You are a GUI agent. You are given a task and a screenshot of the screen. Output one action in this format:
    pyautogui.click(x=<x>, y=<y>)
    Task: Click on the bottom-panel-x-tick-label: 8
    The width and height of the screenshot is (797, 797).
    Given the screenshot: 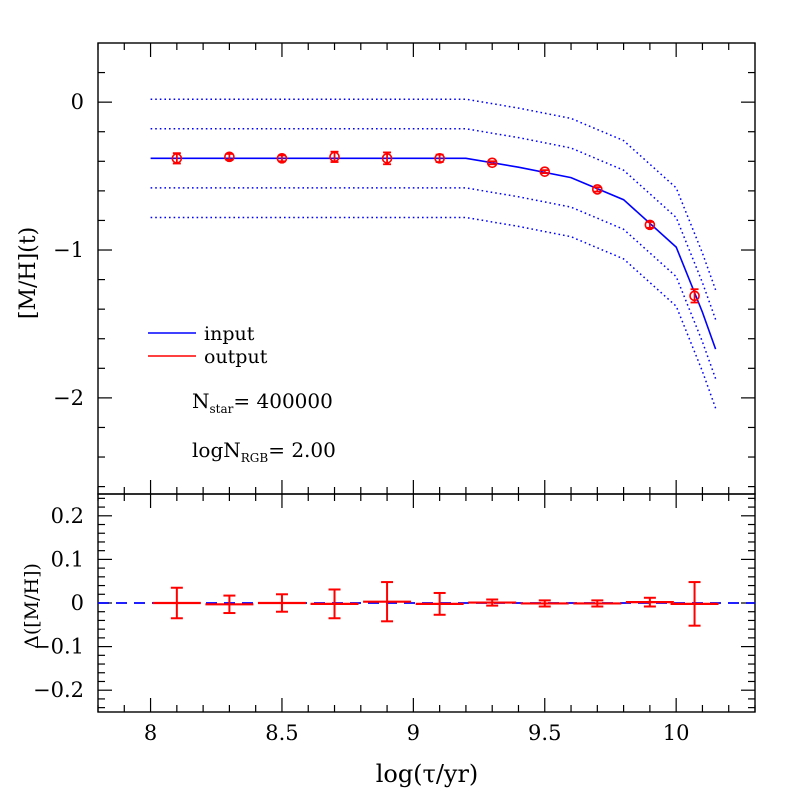 What is the action you would take?
    pyautogui.click(x=150, y=733)
    